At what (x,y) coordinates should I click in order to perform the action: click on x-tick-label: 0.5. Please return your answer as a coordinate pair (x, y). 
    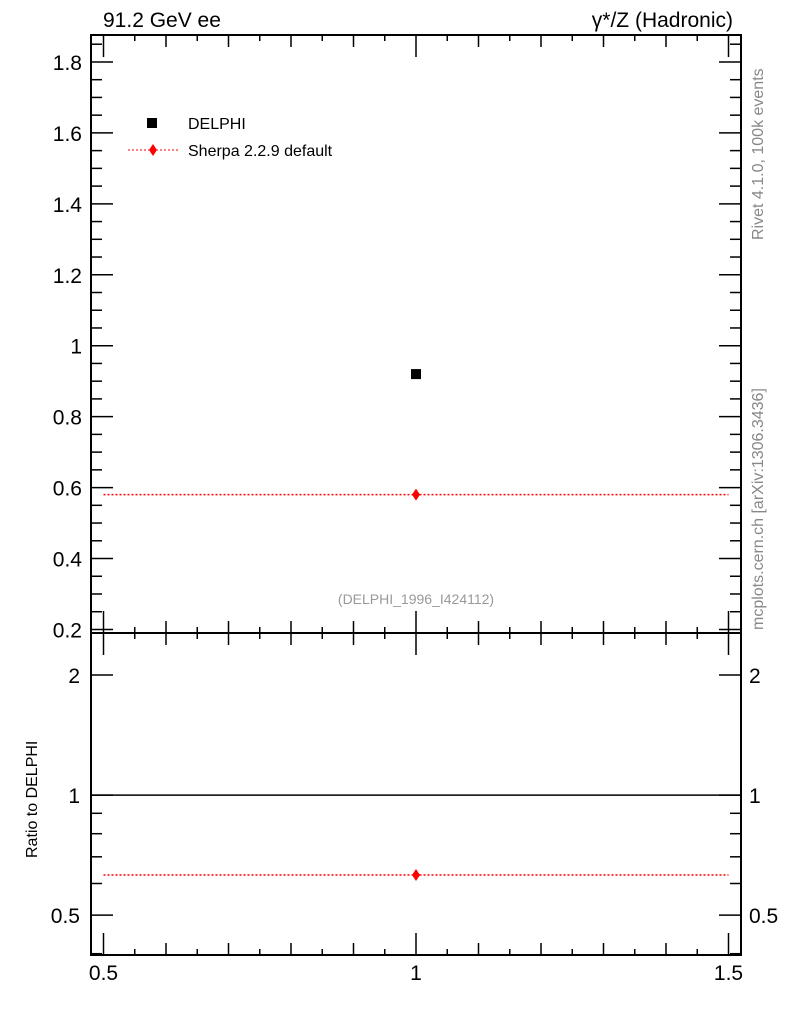
    Looking at the image, I should click on (103, 973).